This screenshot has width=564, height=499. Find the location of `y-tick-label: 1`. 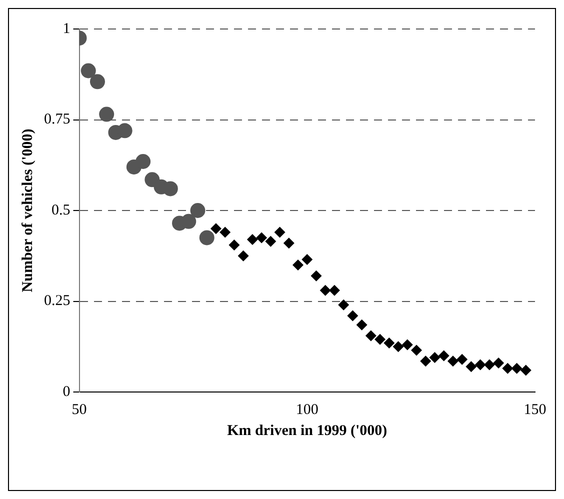

y-tick-label: 1 is located at coordinates (66, 28).